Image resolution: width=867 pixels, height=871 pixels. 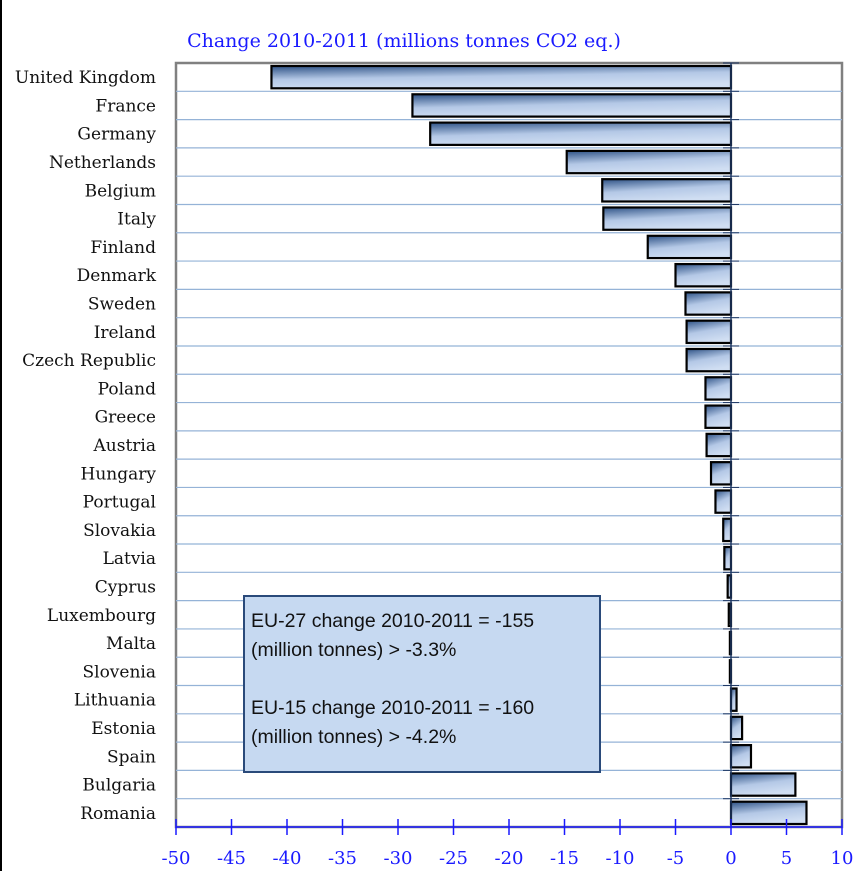 What do you see at coordinates (118, 814) in the screenshot?
I see `category-label: Romania` at bounding box center [118, 814].